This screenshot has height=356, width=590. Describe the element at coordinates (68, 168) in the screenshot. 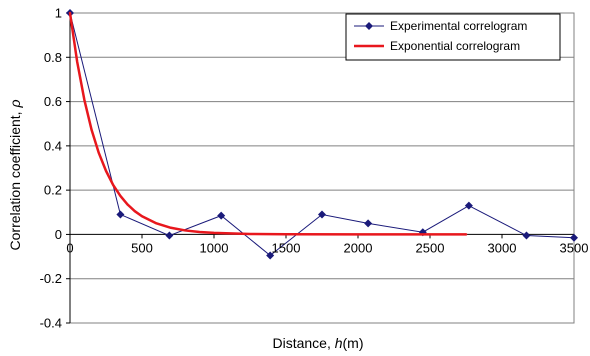

I see `y-axis` at that location.